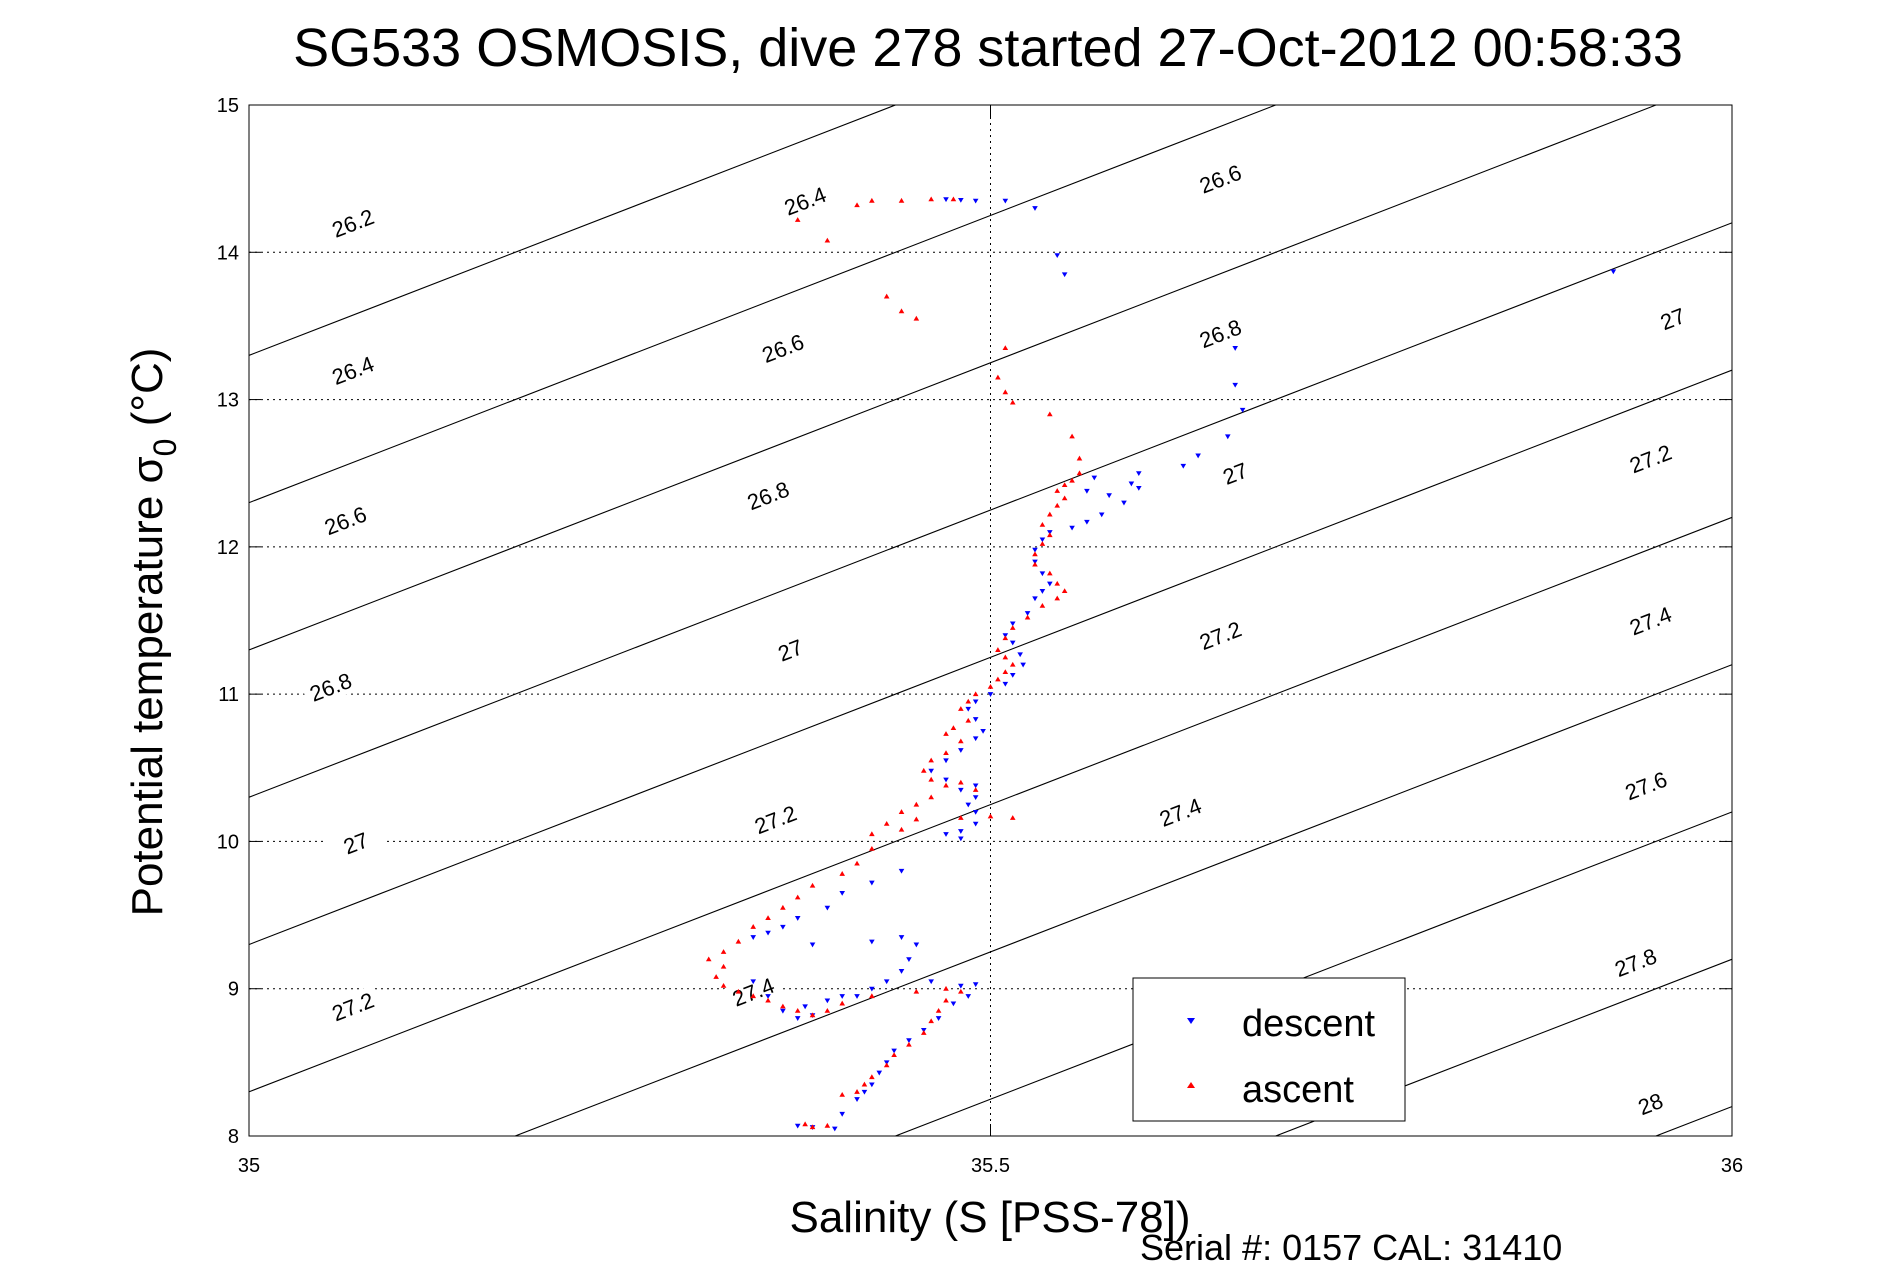 This screenshot has height=1262, width=1891. Describe the element at coordinates (228, 106) in the screenshot. I see `y-tick-label: 15` at that location.